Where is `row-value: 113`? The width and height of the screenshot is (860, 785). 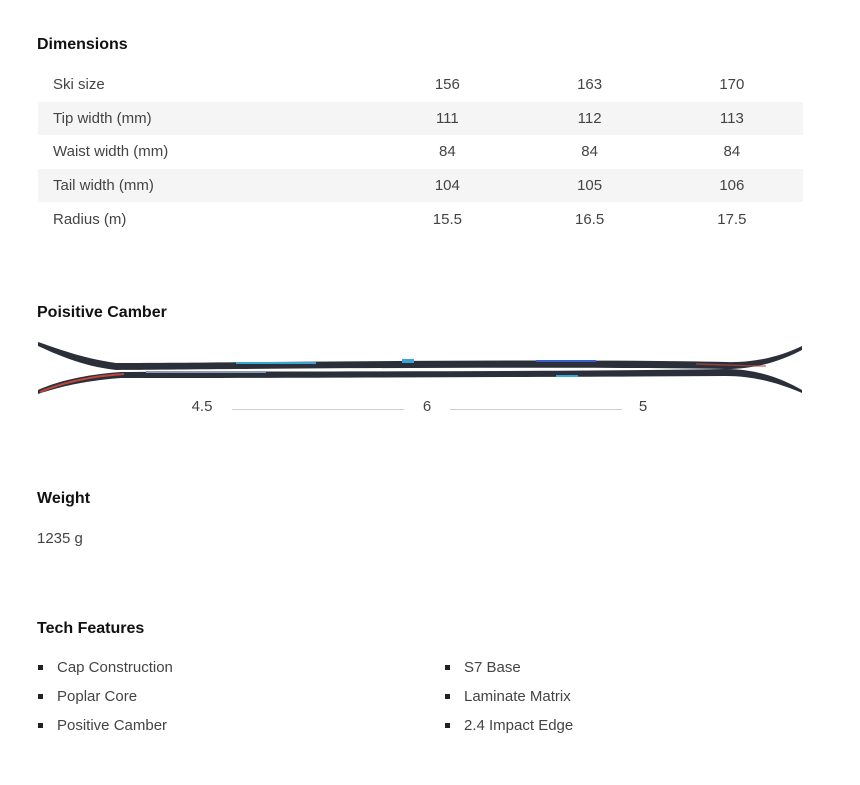
row-value: 113 is located at coordinates (731, 118).